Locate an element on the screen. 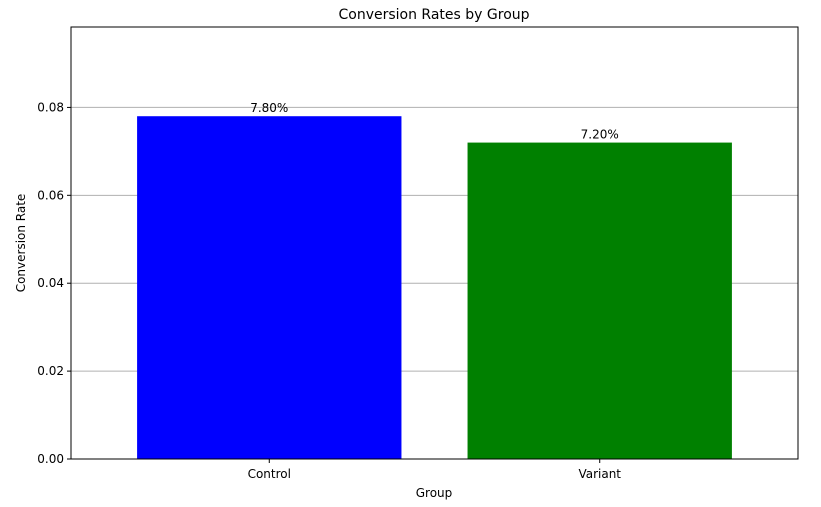 The image size is (821, 507). bar-label-control: 7.80% is located at coordinates (269, 108).